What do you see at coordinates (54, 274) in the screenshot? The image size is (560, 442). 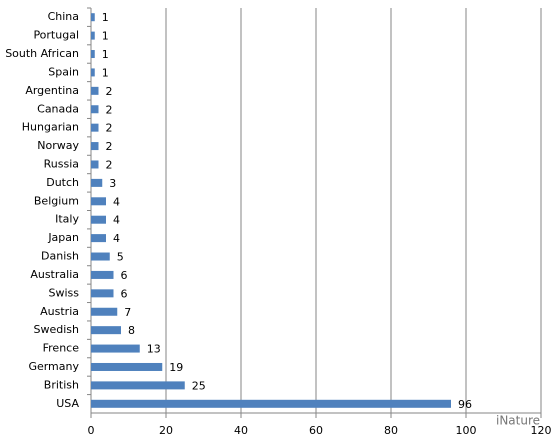 I see `y-tick-label: Australia` at bounding box center [54, 274].